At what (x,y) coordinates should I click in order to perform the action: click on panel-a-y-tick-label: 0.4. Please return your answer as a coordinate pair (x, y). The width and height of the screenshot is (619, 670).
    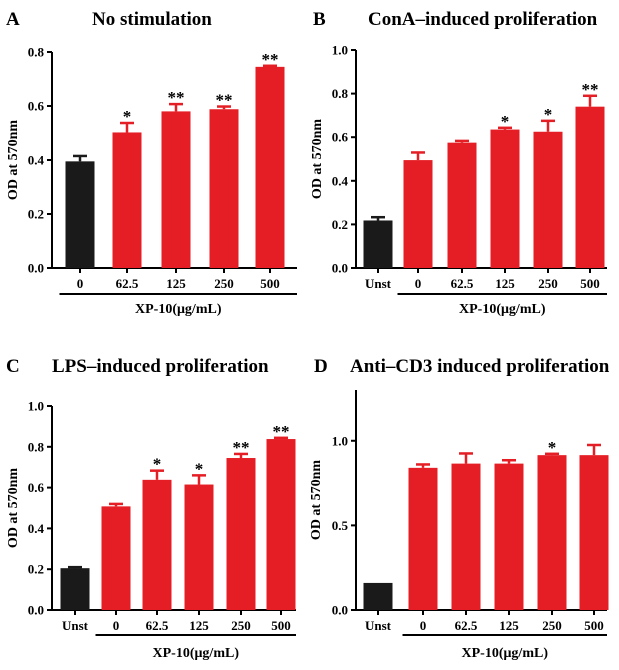
    Looking at the image, I should click on (36, 160).